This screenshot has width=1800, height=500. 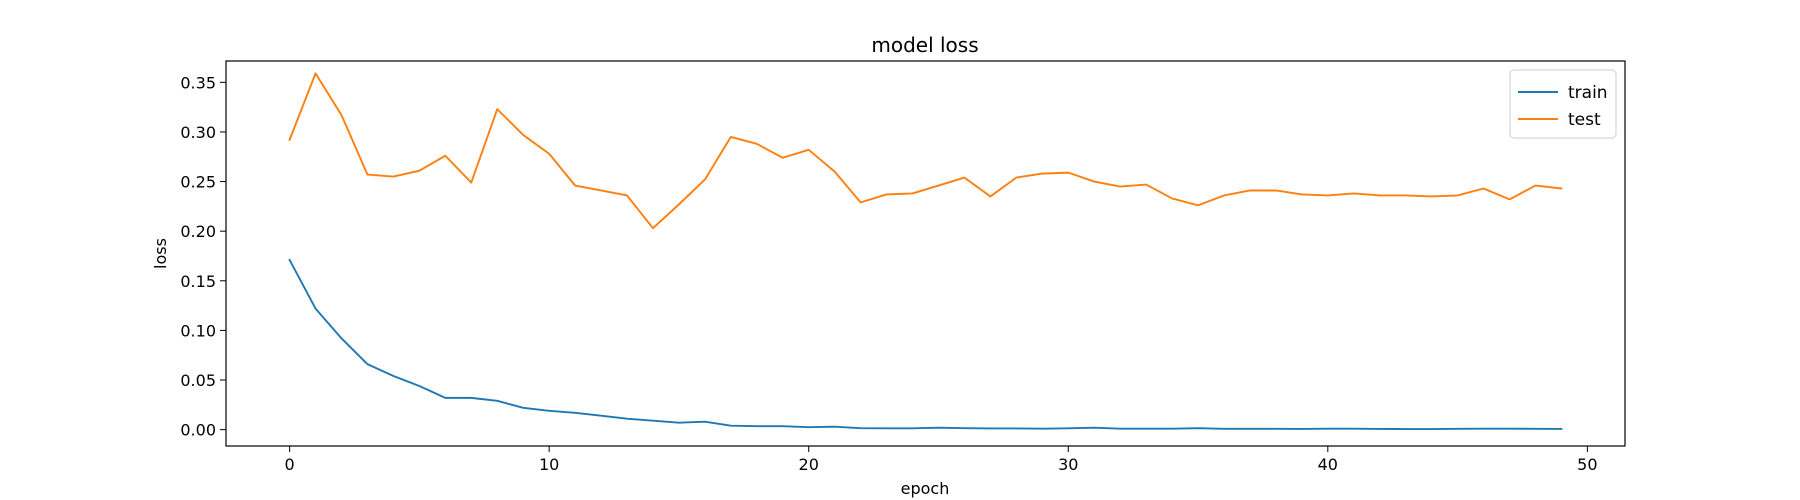 I want to click on y-tick-label: 0.20, so click(x=198, y=231).